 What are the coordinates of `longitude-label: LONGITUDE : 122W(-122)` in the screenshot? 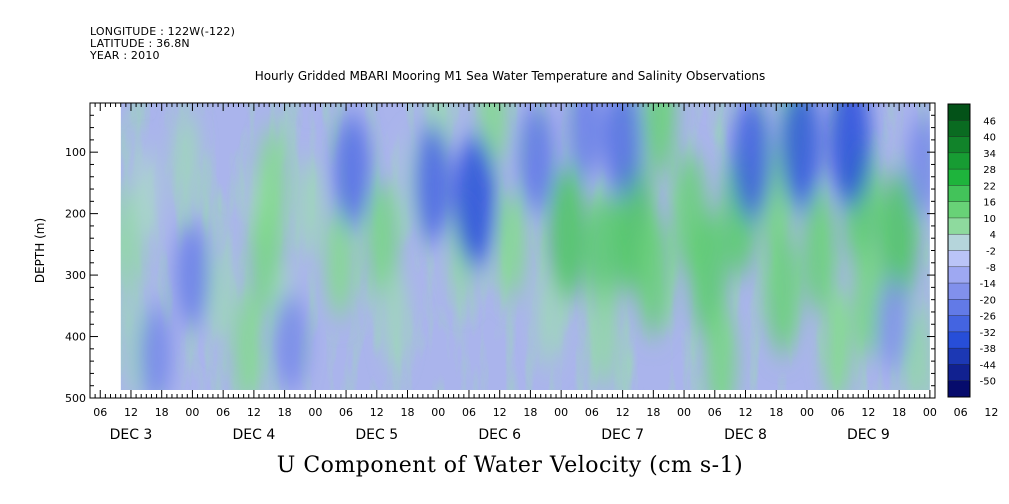 It's located at (163, 31).